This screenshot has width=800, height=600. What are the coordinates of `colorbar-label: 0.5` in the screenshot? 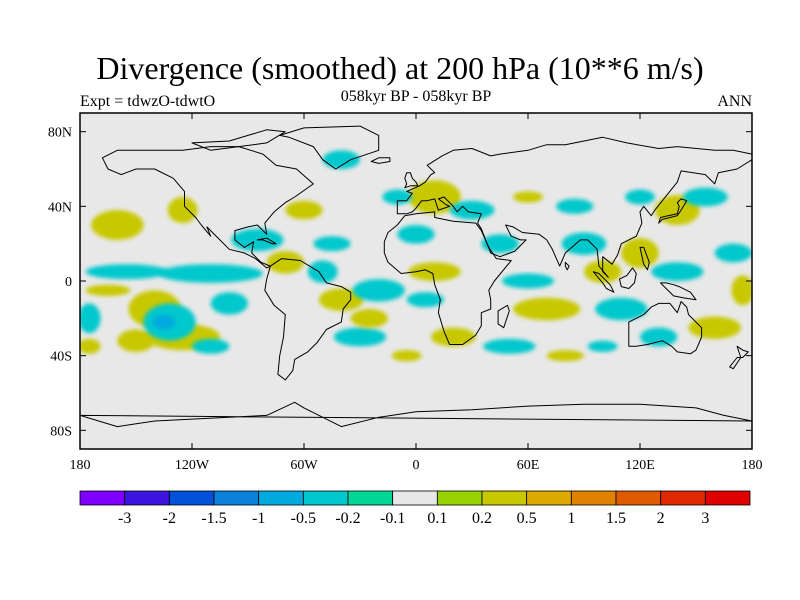 It's located at (527, 518).